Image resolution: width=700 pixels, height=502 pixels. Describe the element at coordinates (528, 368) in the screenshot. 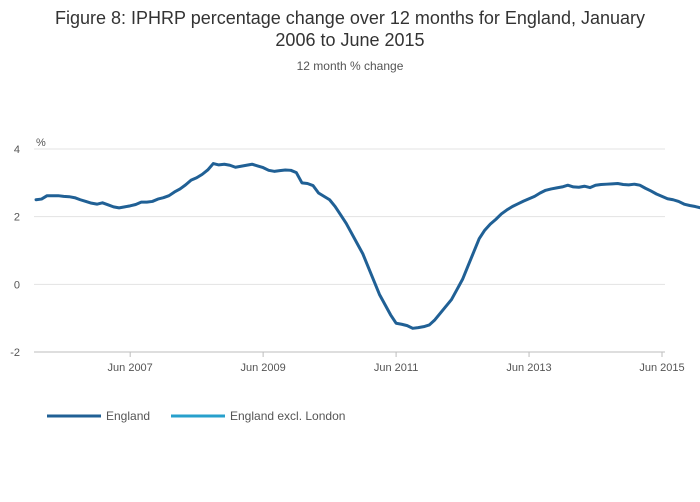

I see `x-tick-label: Jun 2013` at that location.